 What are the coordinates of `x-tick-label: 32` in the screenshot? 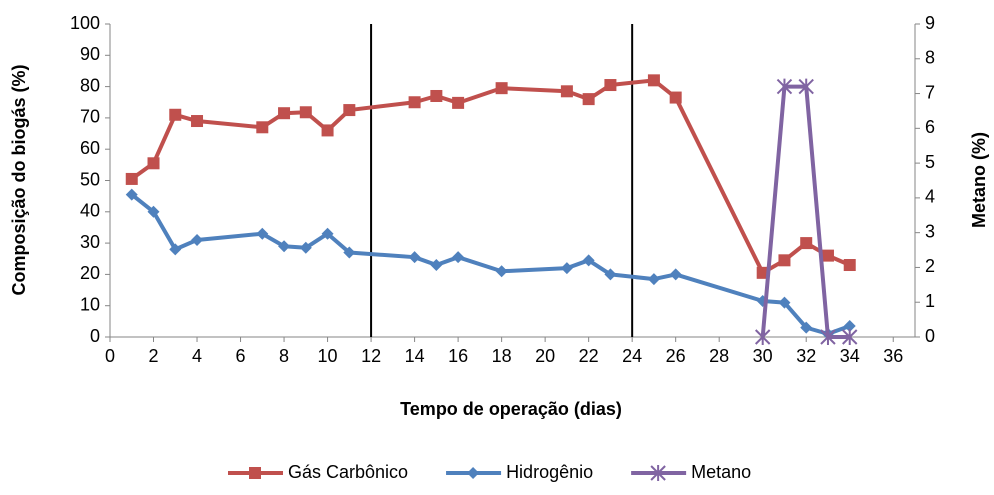 It's located at (806, 356).